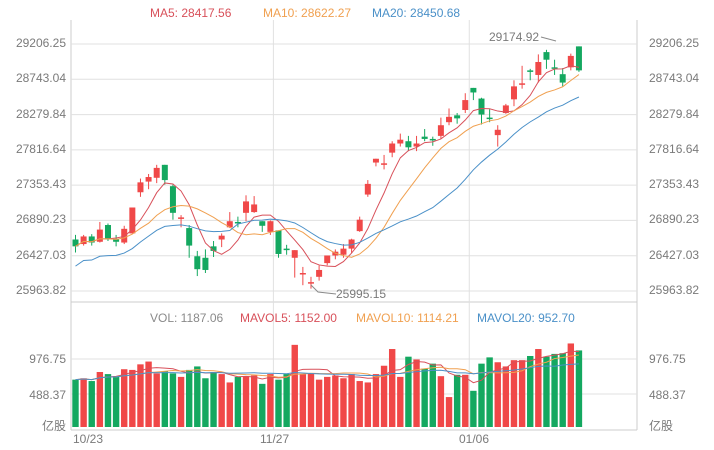 This screenshot has width=714, height=450. Describe the element at coordinates (407, 318) in the screenshot. I see `mavol10-legend: MAVOL10: 1114.21` at that location.